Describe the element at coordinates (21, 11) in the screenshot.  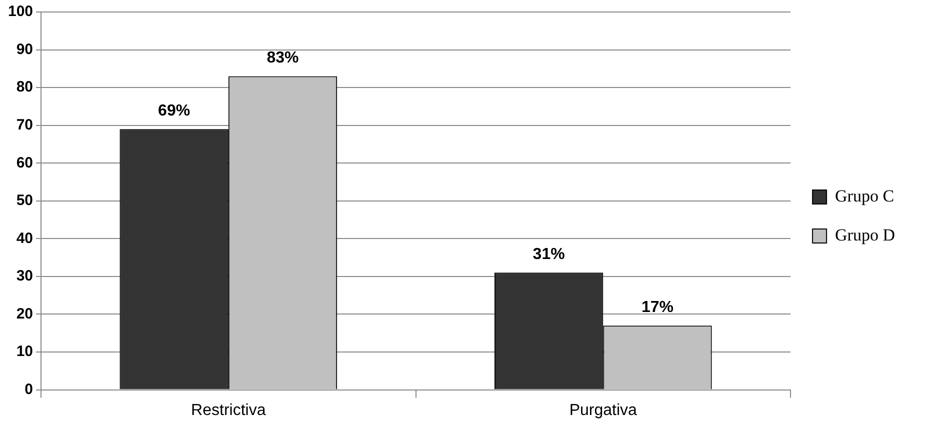
I see `y-tick-label: 100` at that location.